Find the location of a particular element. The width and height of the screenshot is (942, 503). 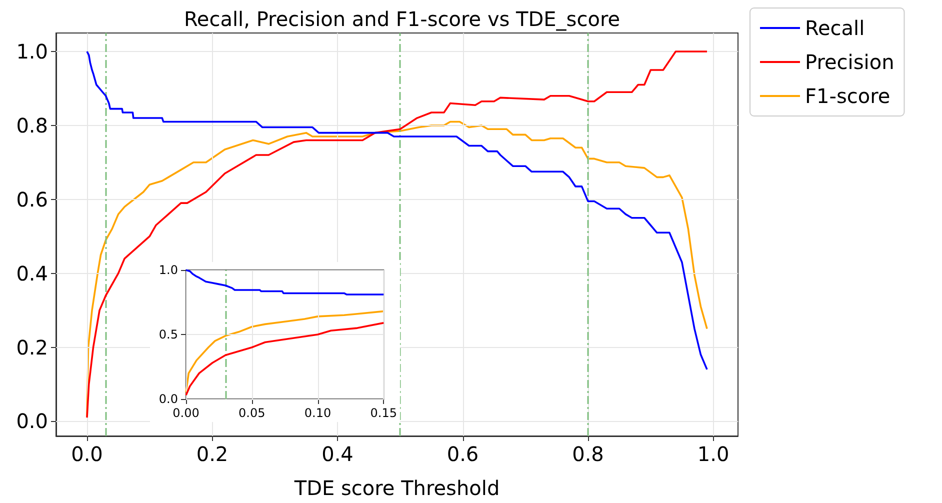

x-axis-title: TDE score Threshold is located at coordinates (396, 488).